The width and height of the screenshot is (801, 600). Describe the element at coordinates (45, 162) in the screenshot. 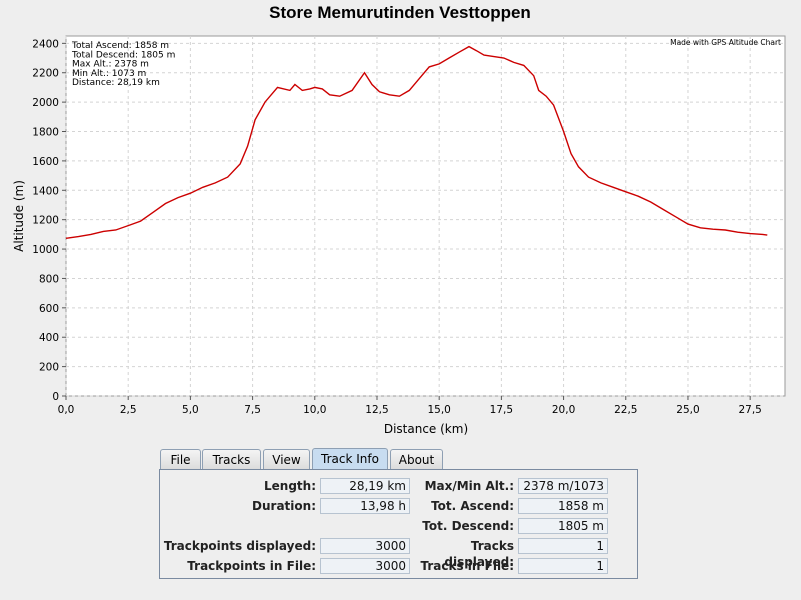

I see `y-tick-label: 1600` at that location.